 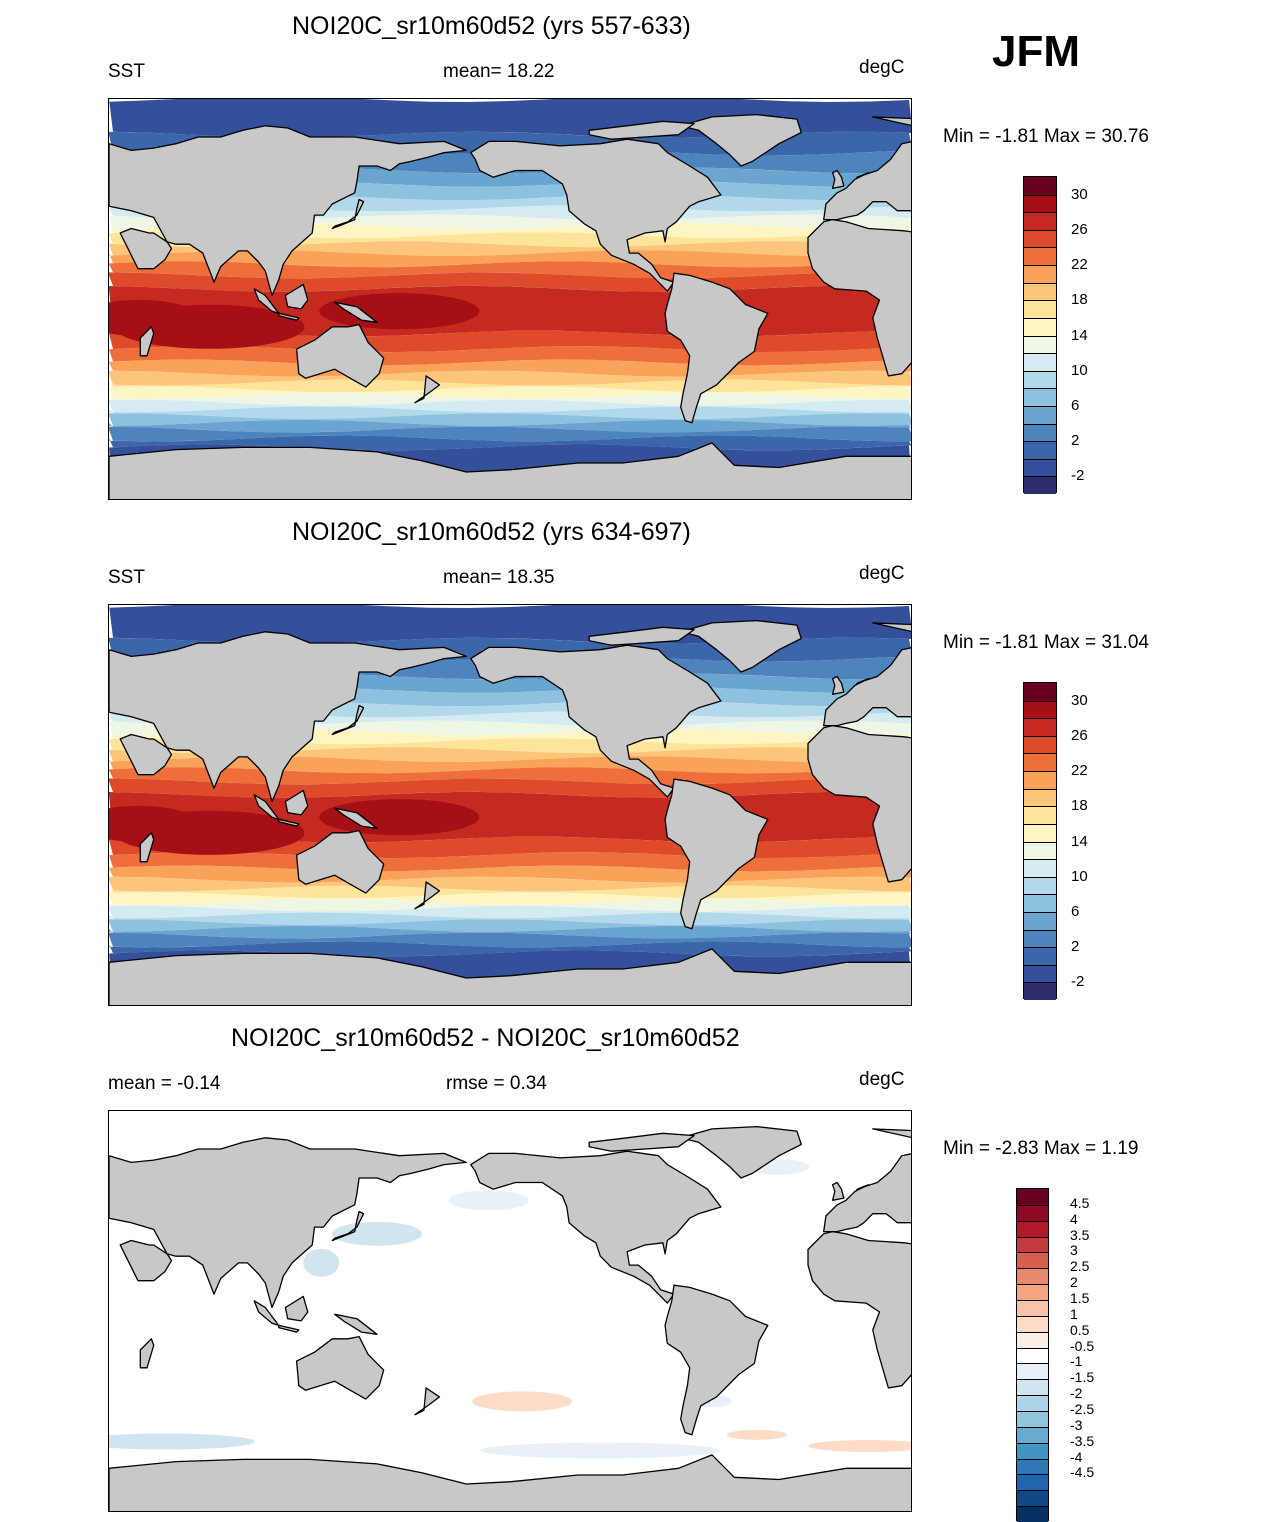 What do you see at coordinates (1079, 700) in the screenshot?
I see `colorbar-tick-label: 30` at bounding box center [1079, 700].